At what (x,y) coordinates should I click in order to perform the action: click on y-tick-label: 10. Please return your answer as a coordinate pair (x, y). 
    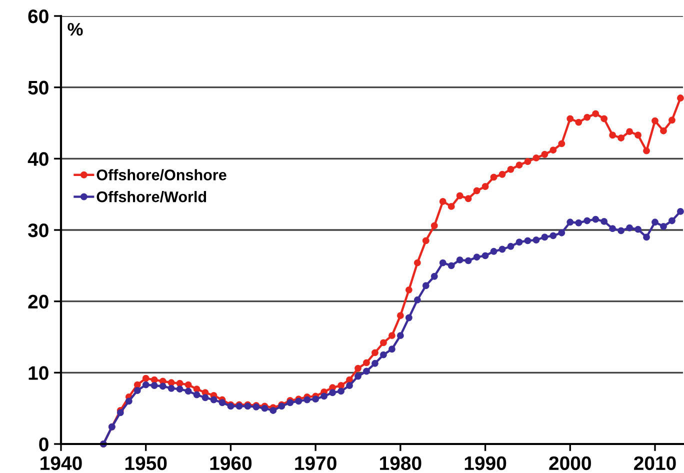
    Looking at the image, I should click on (38, 373).